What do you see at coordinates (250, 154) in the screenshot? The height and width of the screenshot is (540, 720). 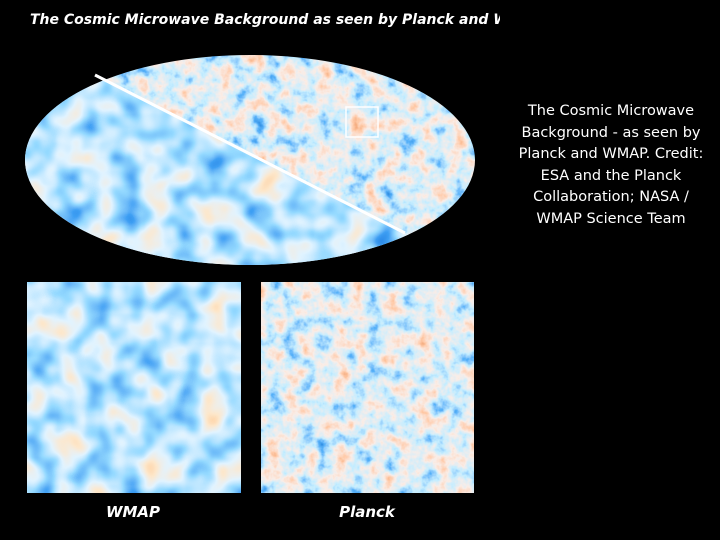 I see `divider` at bounding box center [250, 154].